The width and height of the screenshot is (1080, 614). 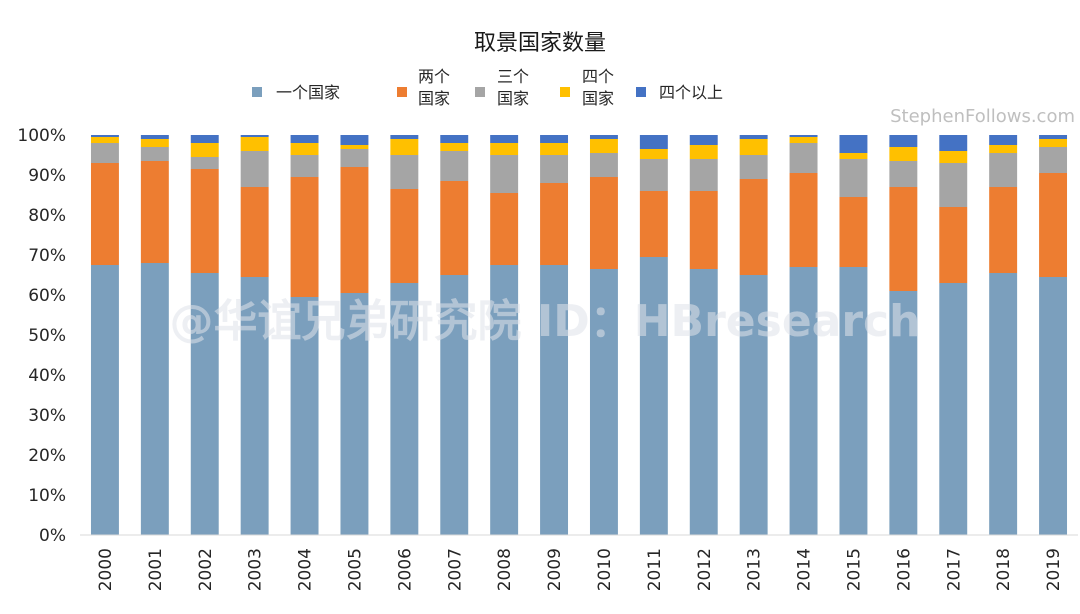 What do you see at coordinates (603, 335) in the screenshot?
I see `bar-stack-2010` at bounding box center [603, 335].